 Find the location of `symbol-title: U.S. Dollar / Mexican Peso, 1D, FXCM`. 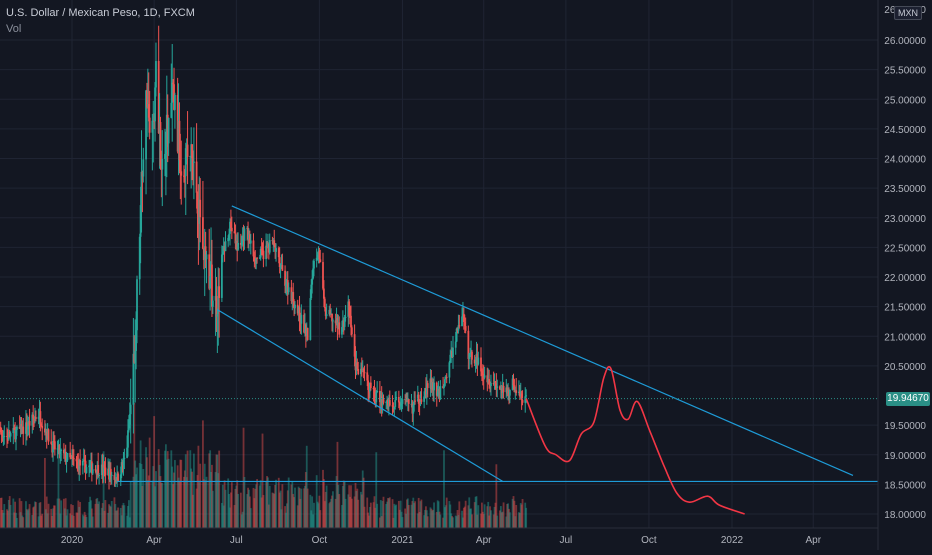

symbol-title: U.S. Dollar / Mexican Peso, 1D, FXCM is located at coordinates (100, 13).